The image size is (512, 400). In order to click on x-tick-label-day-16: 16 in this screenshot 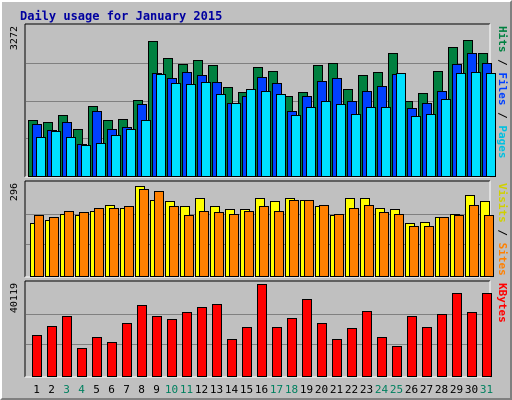, I will do `click(261, 389)`.